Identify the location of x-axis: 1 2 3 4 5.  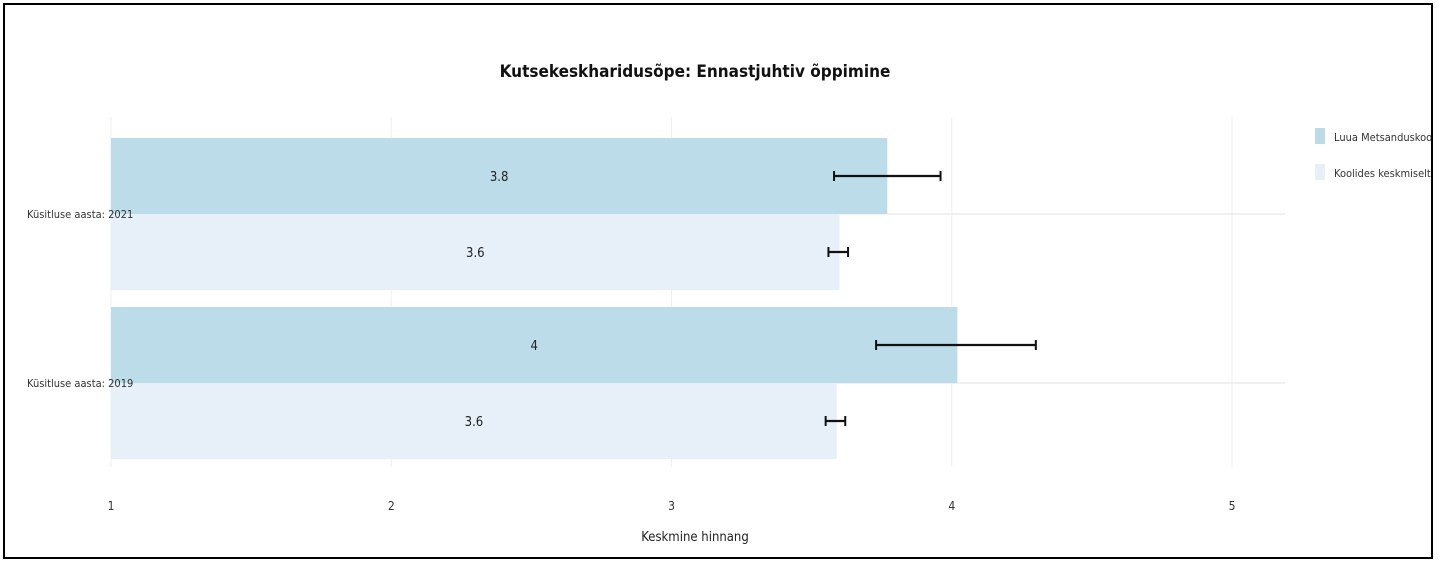
(672, 506).